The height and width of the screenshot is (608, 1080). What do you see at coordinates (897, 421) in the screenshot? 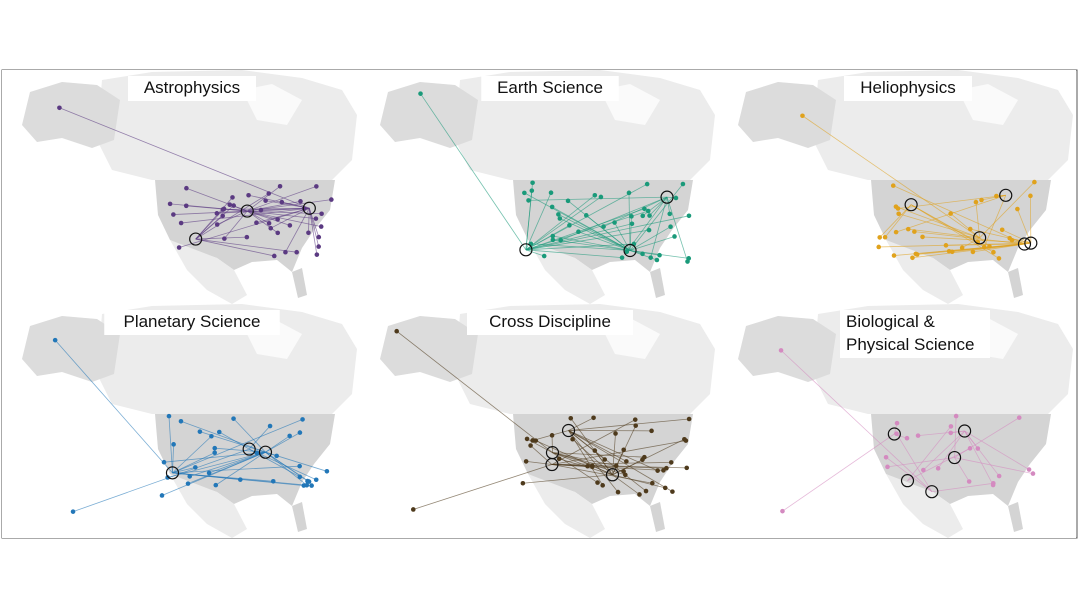
I see `map-panel: Biological & Physical Science` at bounding box center [897, 421].